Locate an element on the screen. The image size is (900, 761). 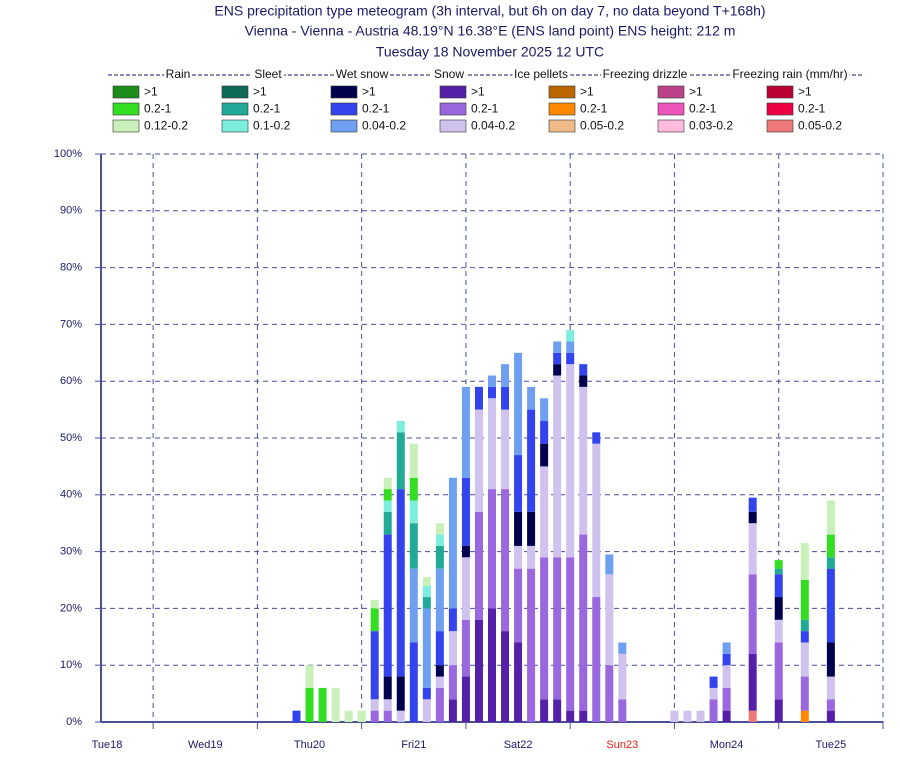
legend-label: 0.05-0.2 is located at coordinates (820, 126).